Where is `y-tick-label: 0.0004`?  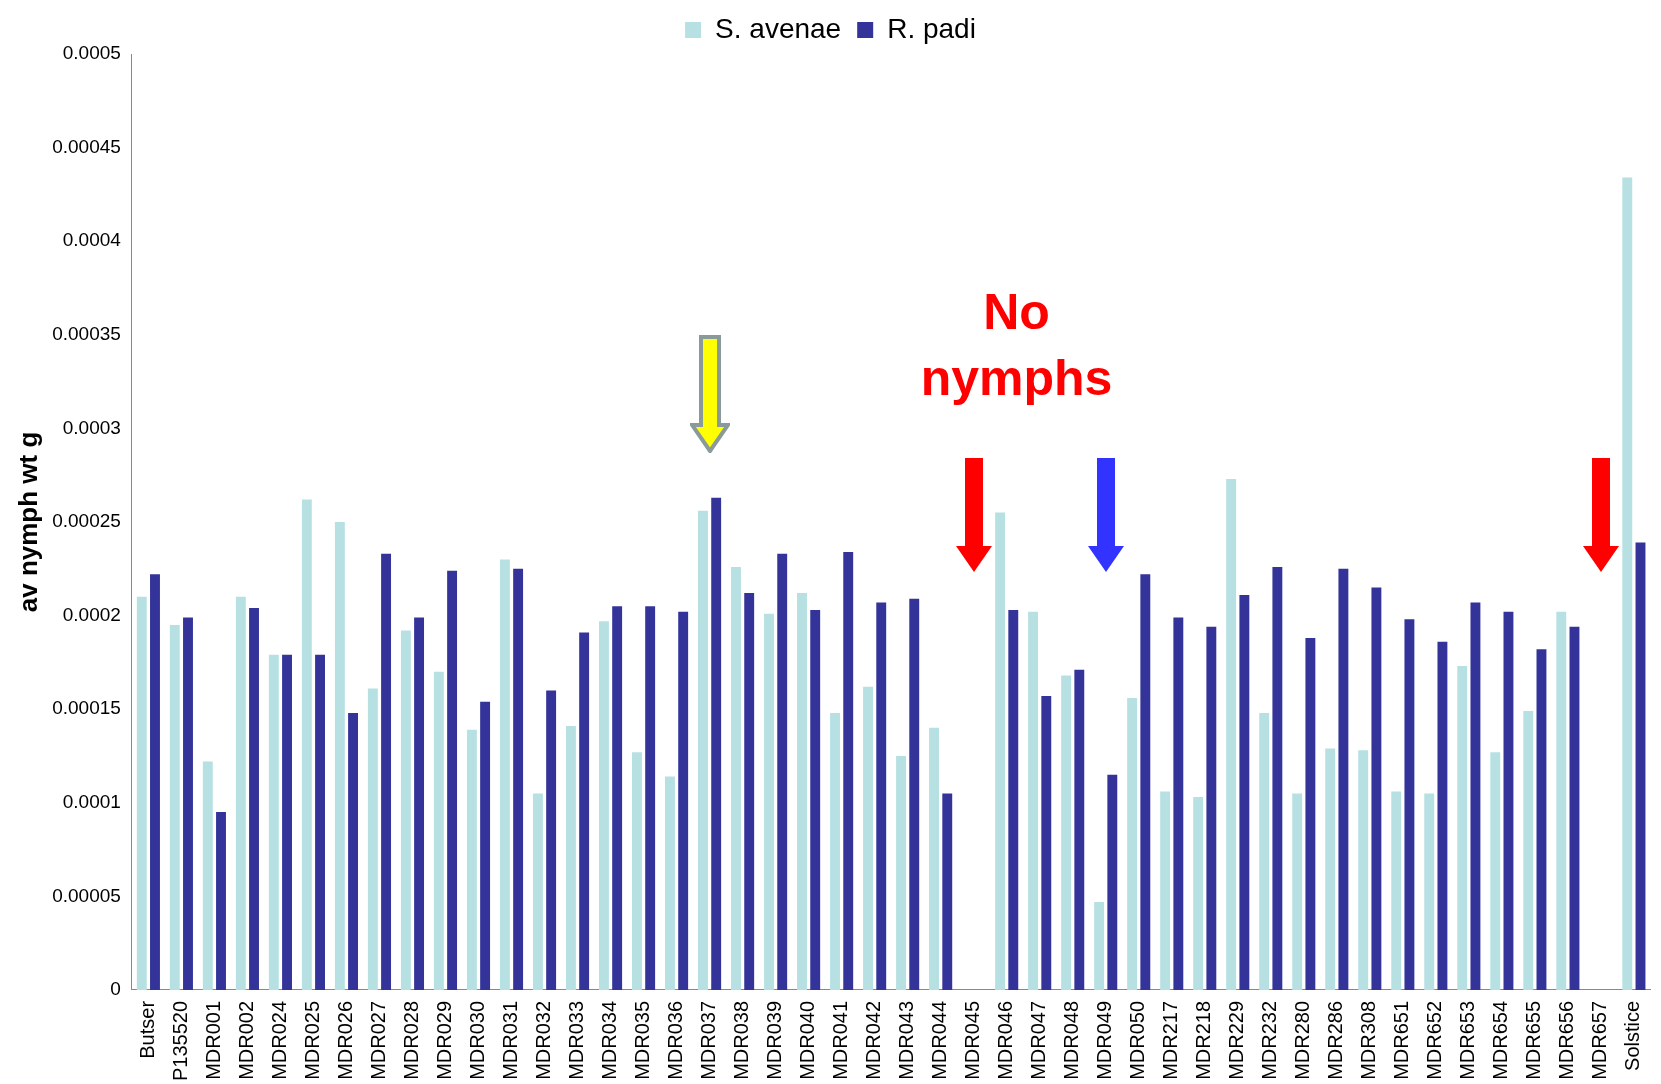 y-tick-label: 0.0004 is located at coordinates (92, 240).